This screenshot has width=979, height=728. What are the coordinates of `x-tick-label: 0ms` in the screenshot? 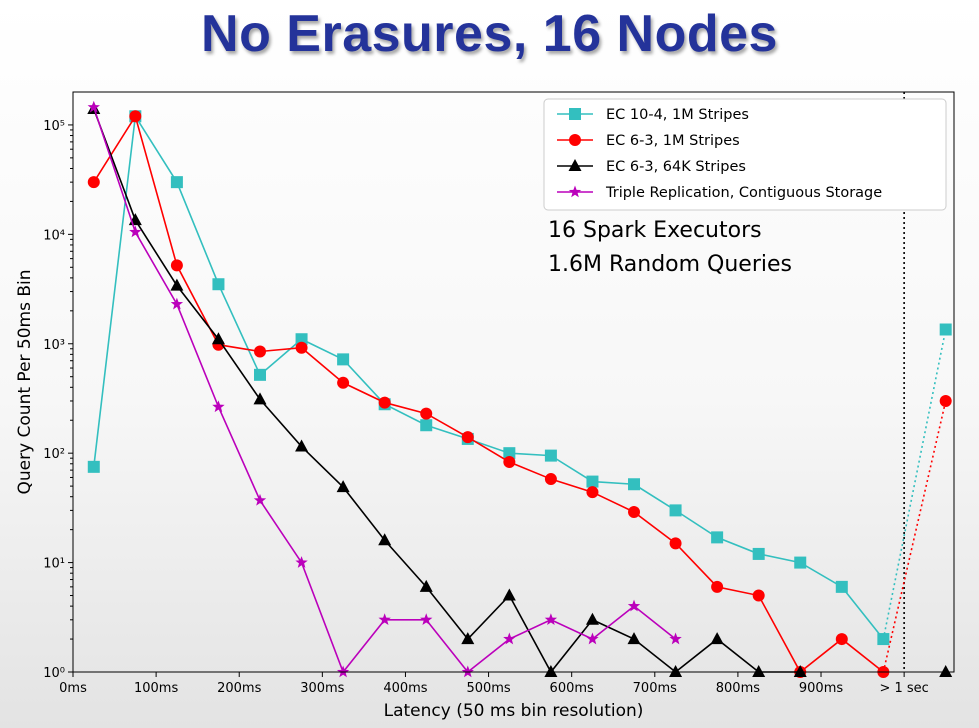 It's located at (73, 688).